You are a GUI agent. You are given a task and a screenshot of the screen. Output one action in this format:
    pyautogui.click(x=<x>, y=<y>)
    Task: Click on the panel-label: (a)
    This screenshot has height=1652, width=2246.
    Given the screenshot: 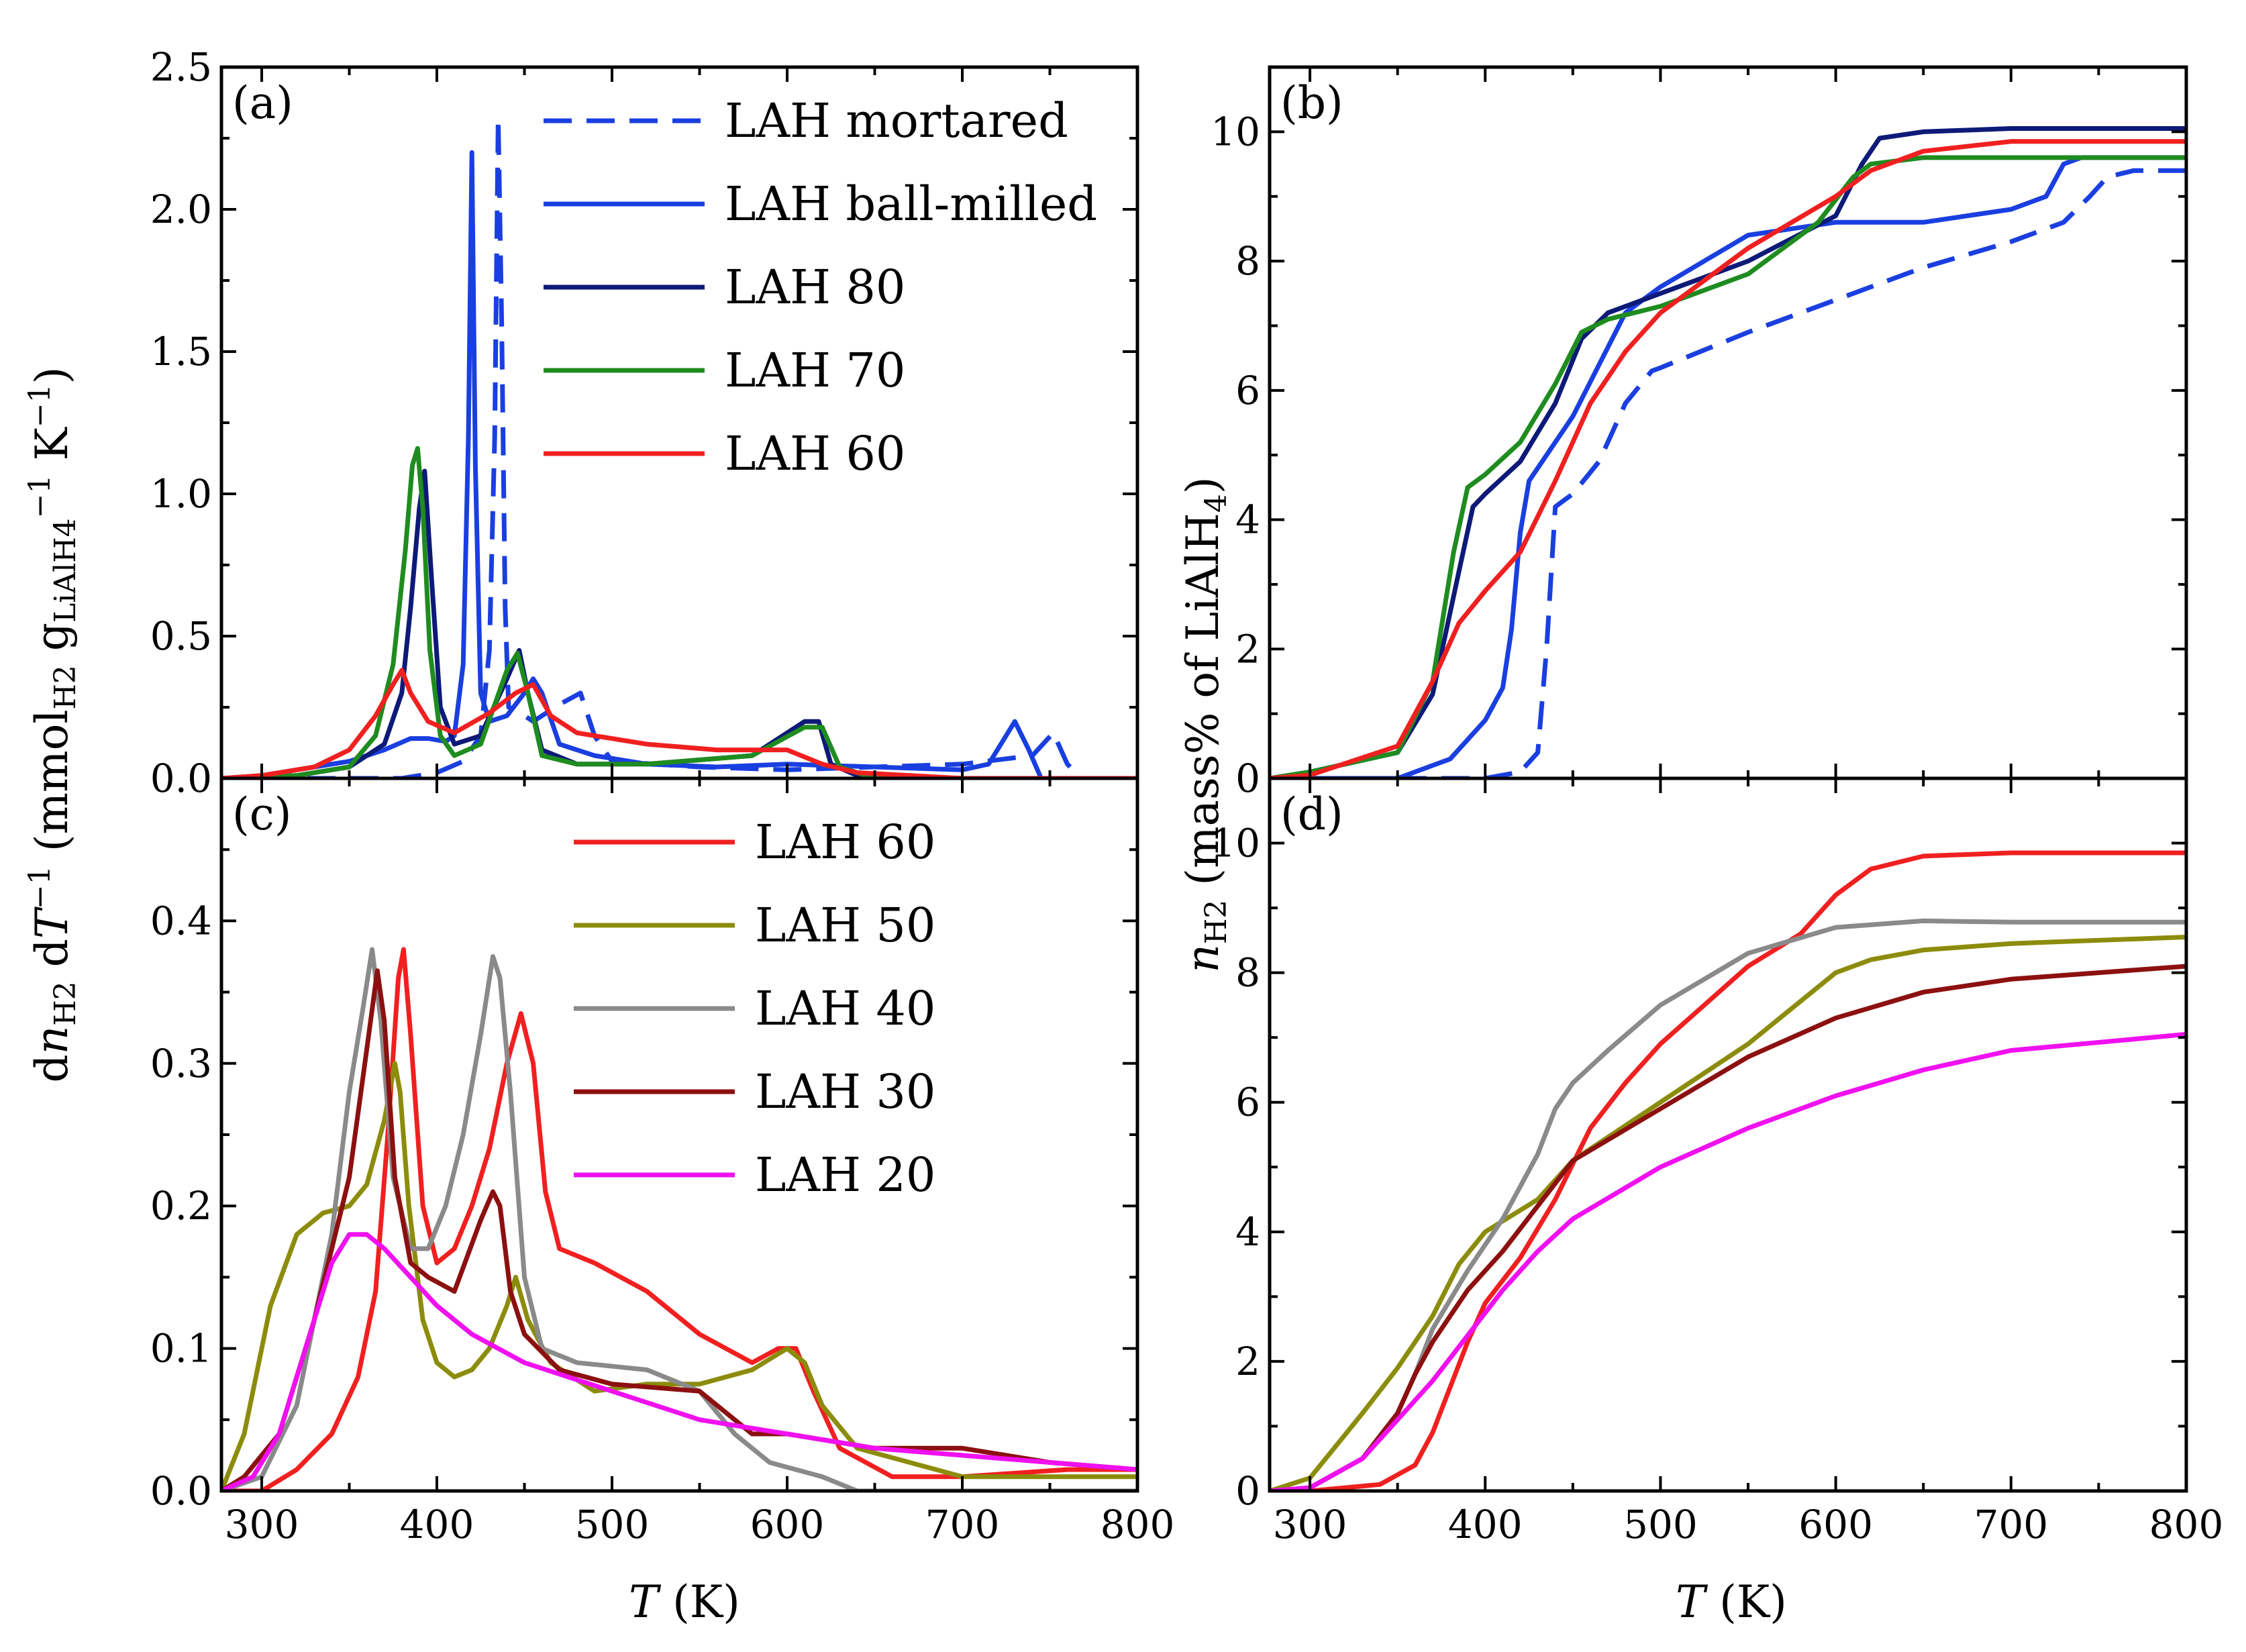 What is the action you would take?
    pyautogui.click(x=262, y=103)
    